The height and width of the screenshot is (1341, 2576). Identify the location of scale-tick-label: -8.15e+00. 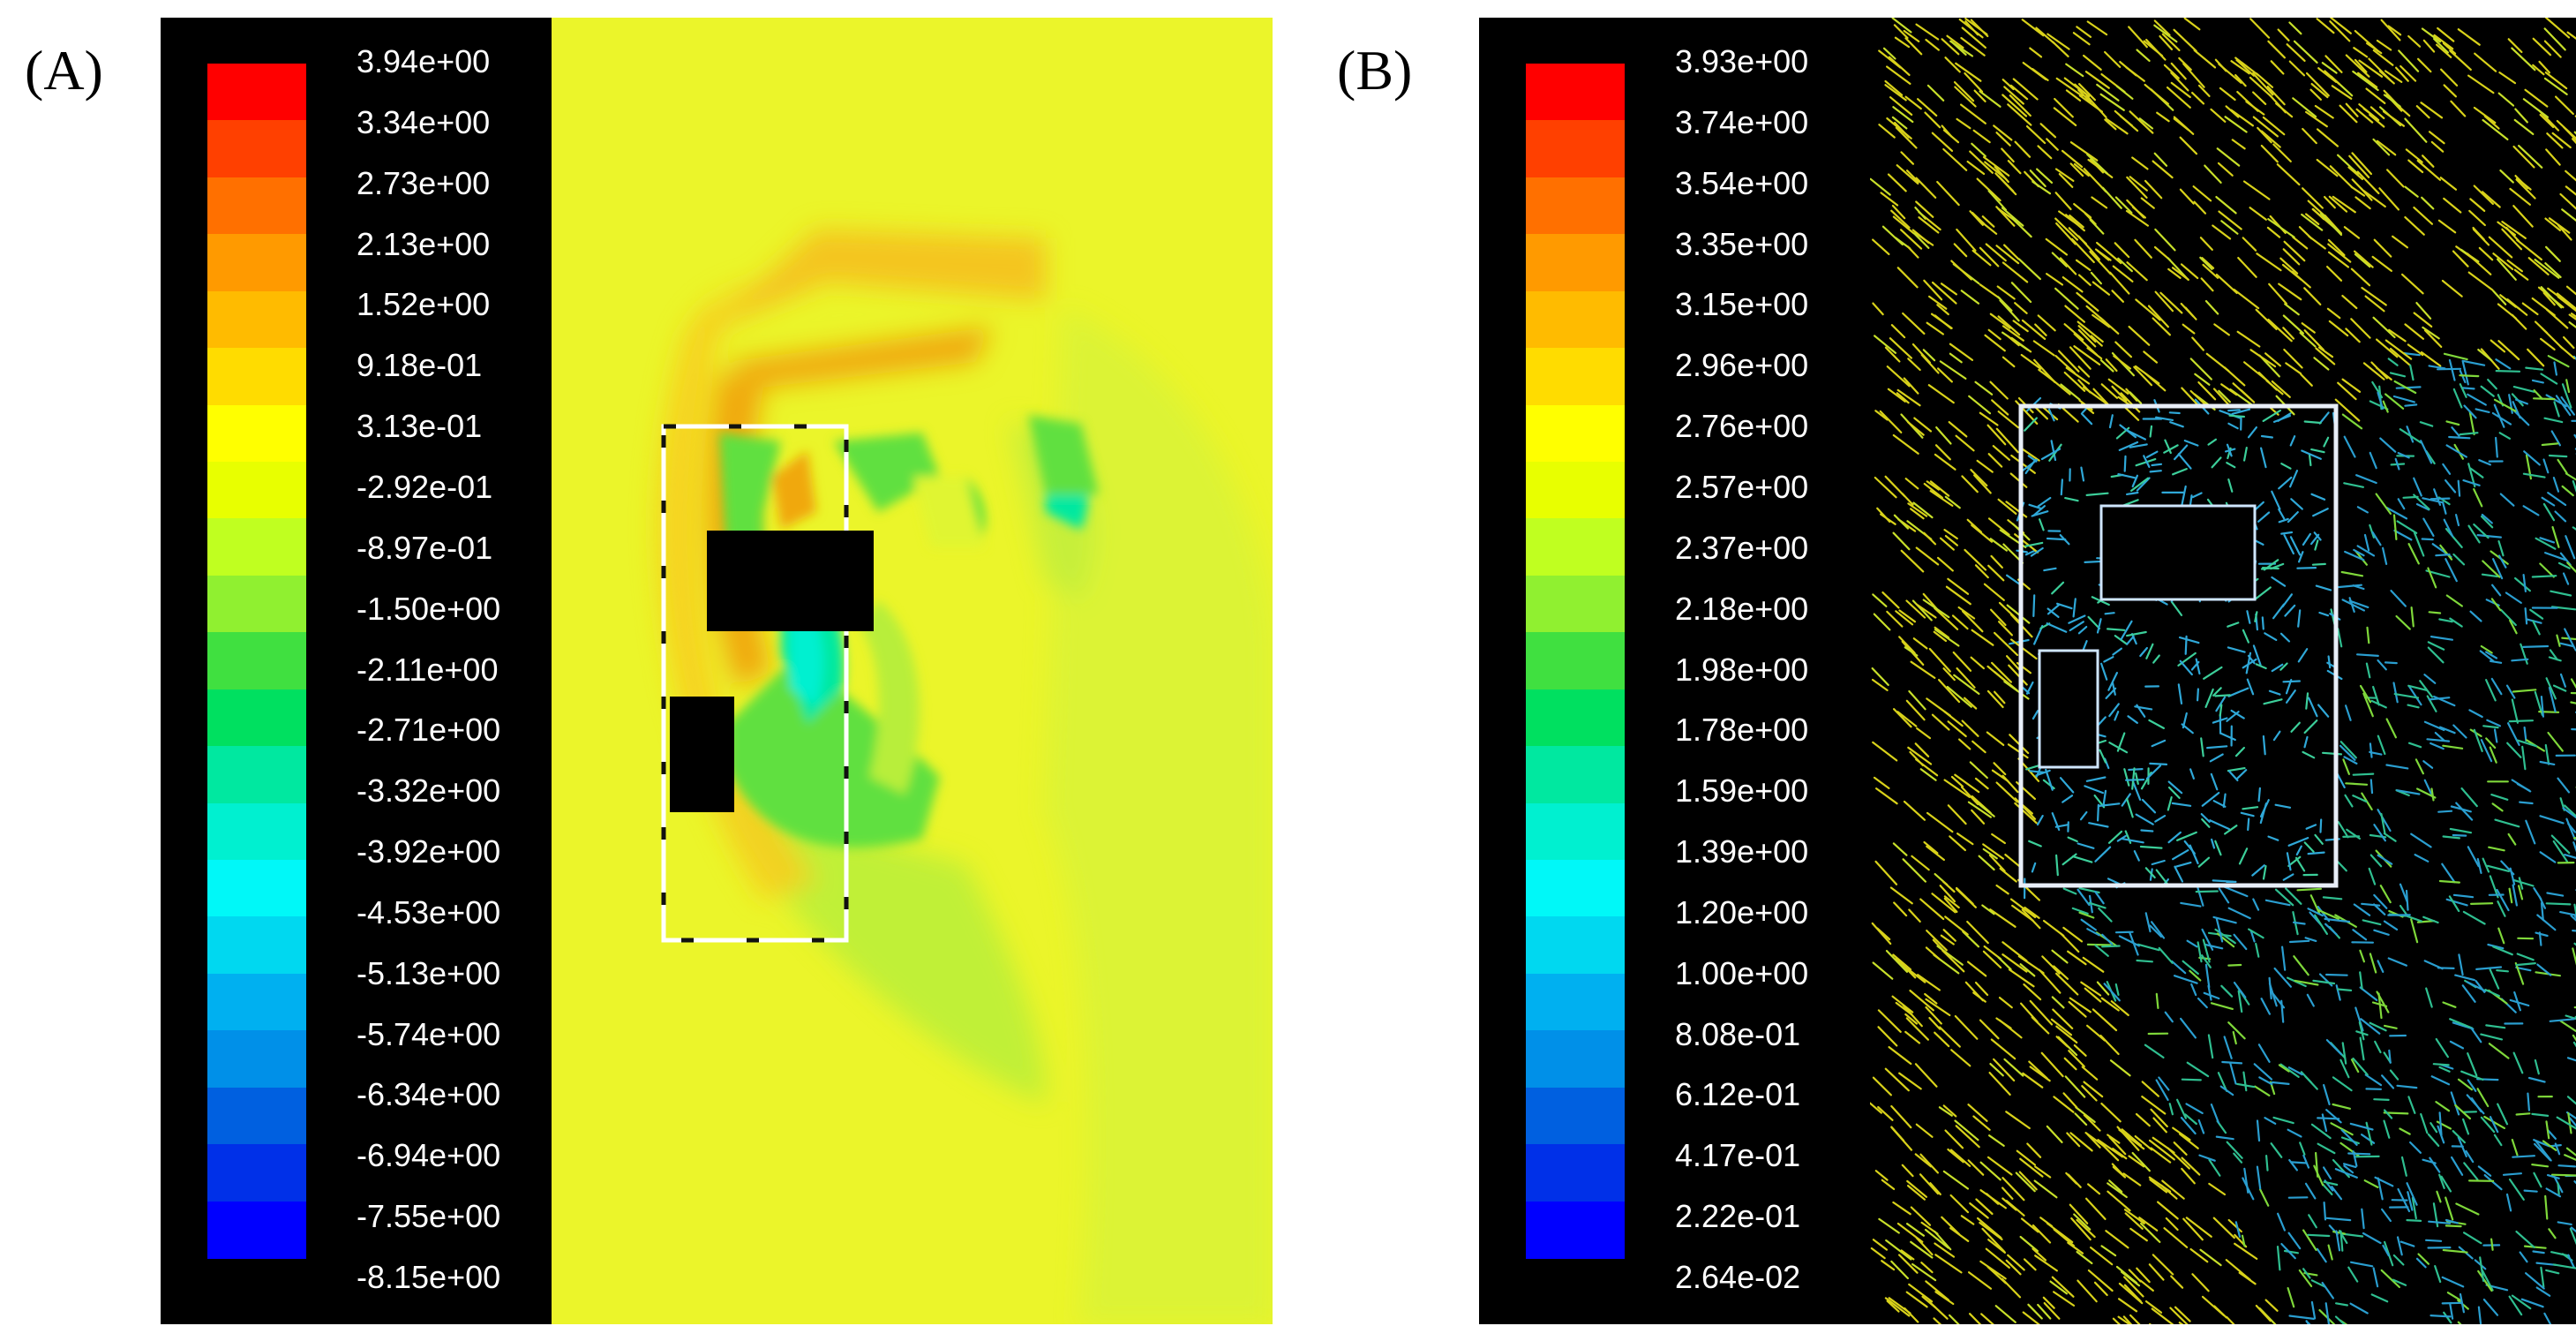
(429, 1277).